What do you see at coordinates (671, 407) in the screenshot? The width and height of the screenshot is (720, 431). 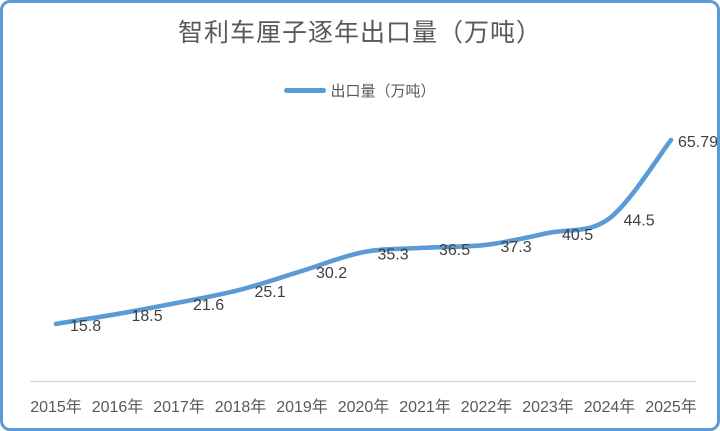 I see `x-axis-label: 2025年` at bounding box center [671, 407].